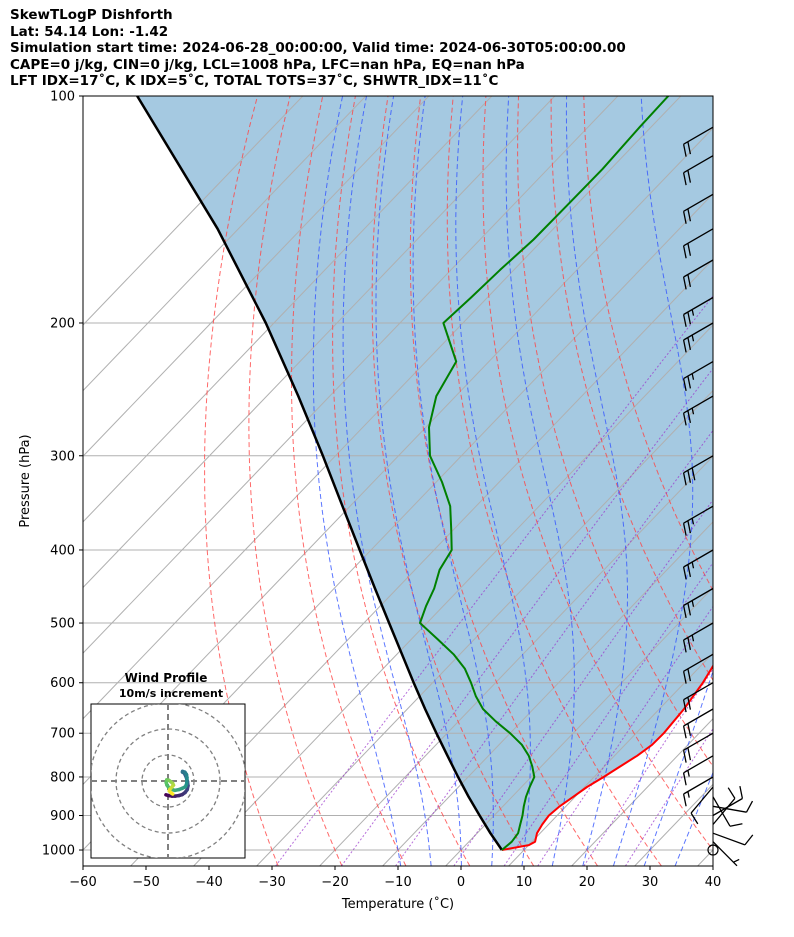 The width and height of the screenshot is (794, 937). What do you see at coordinates (89, 31) in the screenshot?
I see `station-coordinates: Lat: 54.14 Lon: -1.42` at bounding box center [89, 31].